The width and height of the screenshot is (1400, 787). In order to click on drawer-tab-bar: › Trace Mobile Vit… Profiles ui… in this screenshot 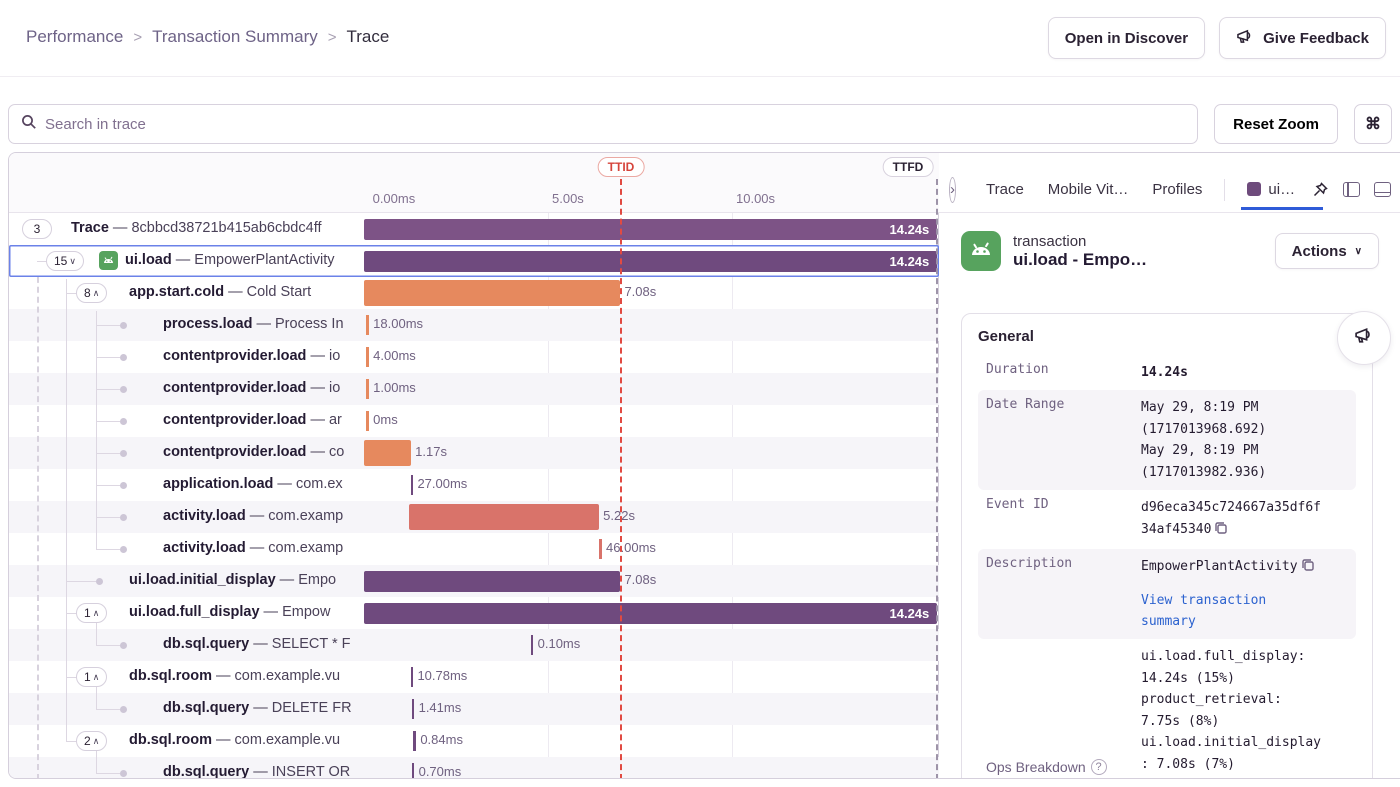, I will do `click(1169, 190)`.